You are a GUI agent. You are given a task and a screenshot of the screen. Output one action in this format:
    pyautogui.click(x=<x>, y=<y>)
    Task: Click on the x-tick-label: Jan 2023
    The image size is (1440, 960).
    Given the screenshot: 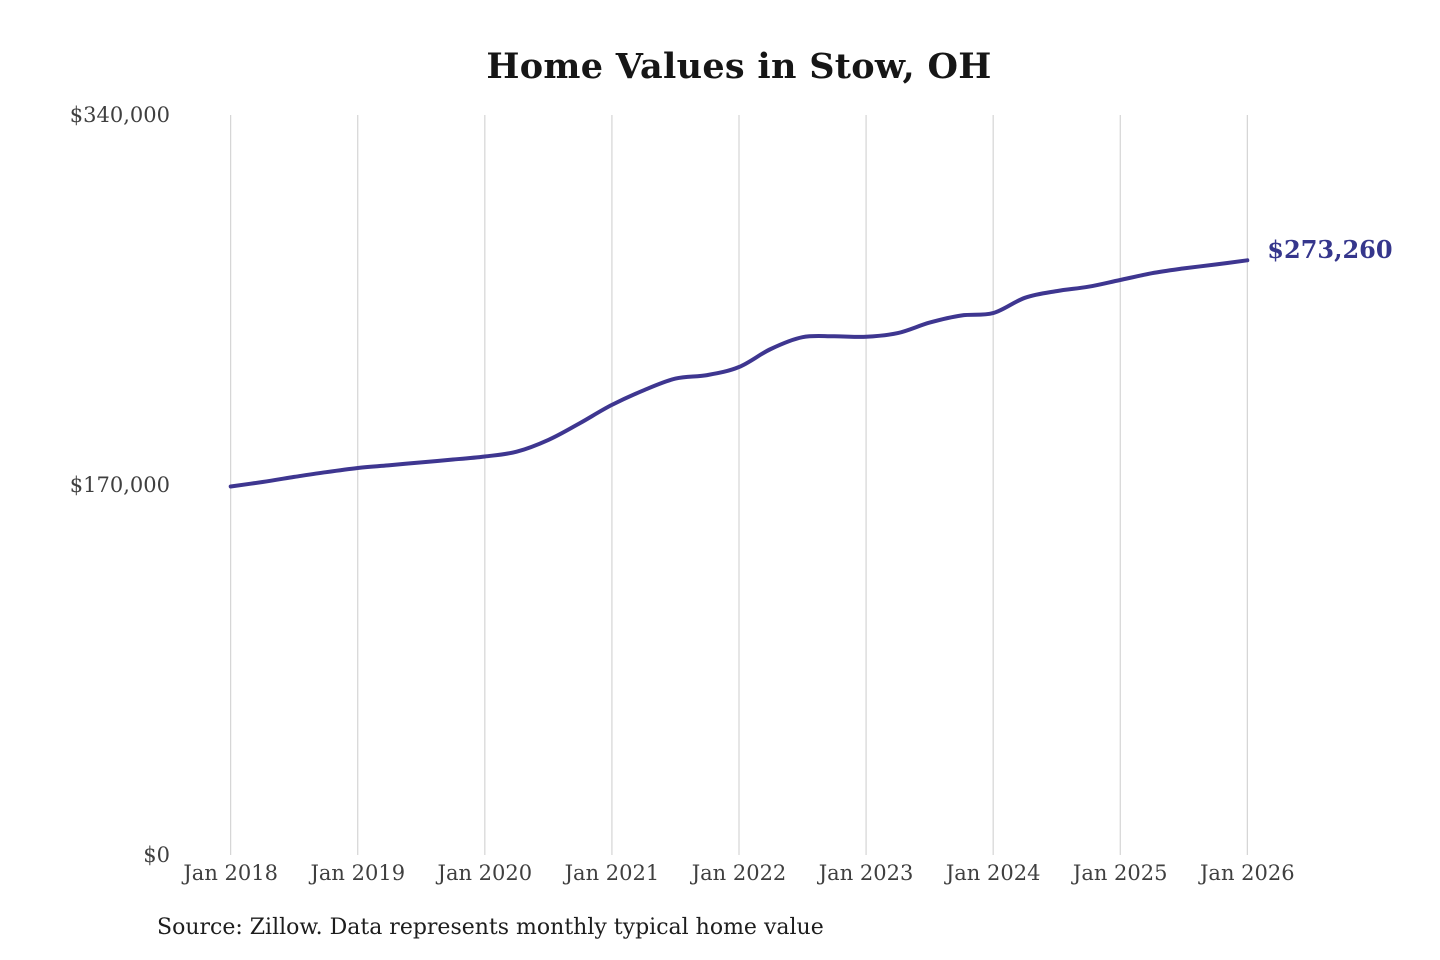 What is the action you would take?
    pyautogui.click(x=865, y=873)
    